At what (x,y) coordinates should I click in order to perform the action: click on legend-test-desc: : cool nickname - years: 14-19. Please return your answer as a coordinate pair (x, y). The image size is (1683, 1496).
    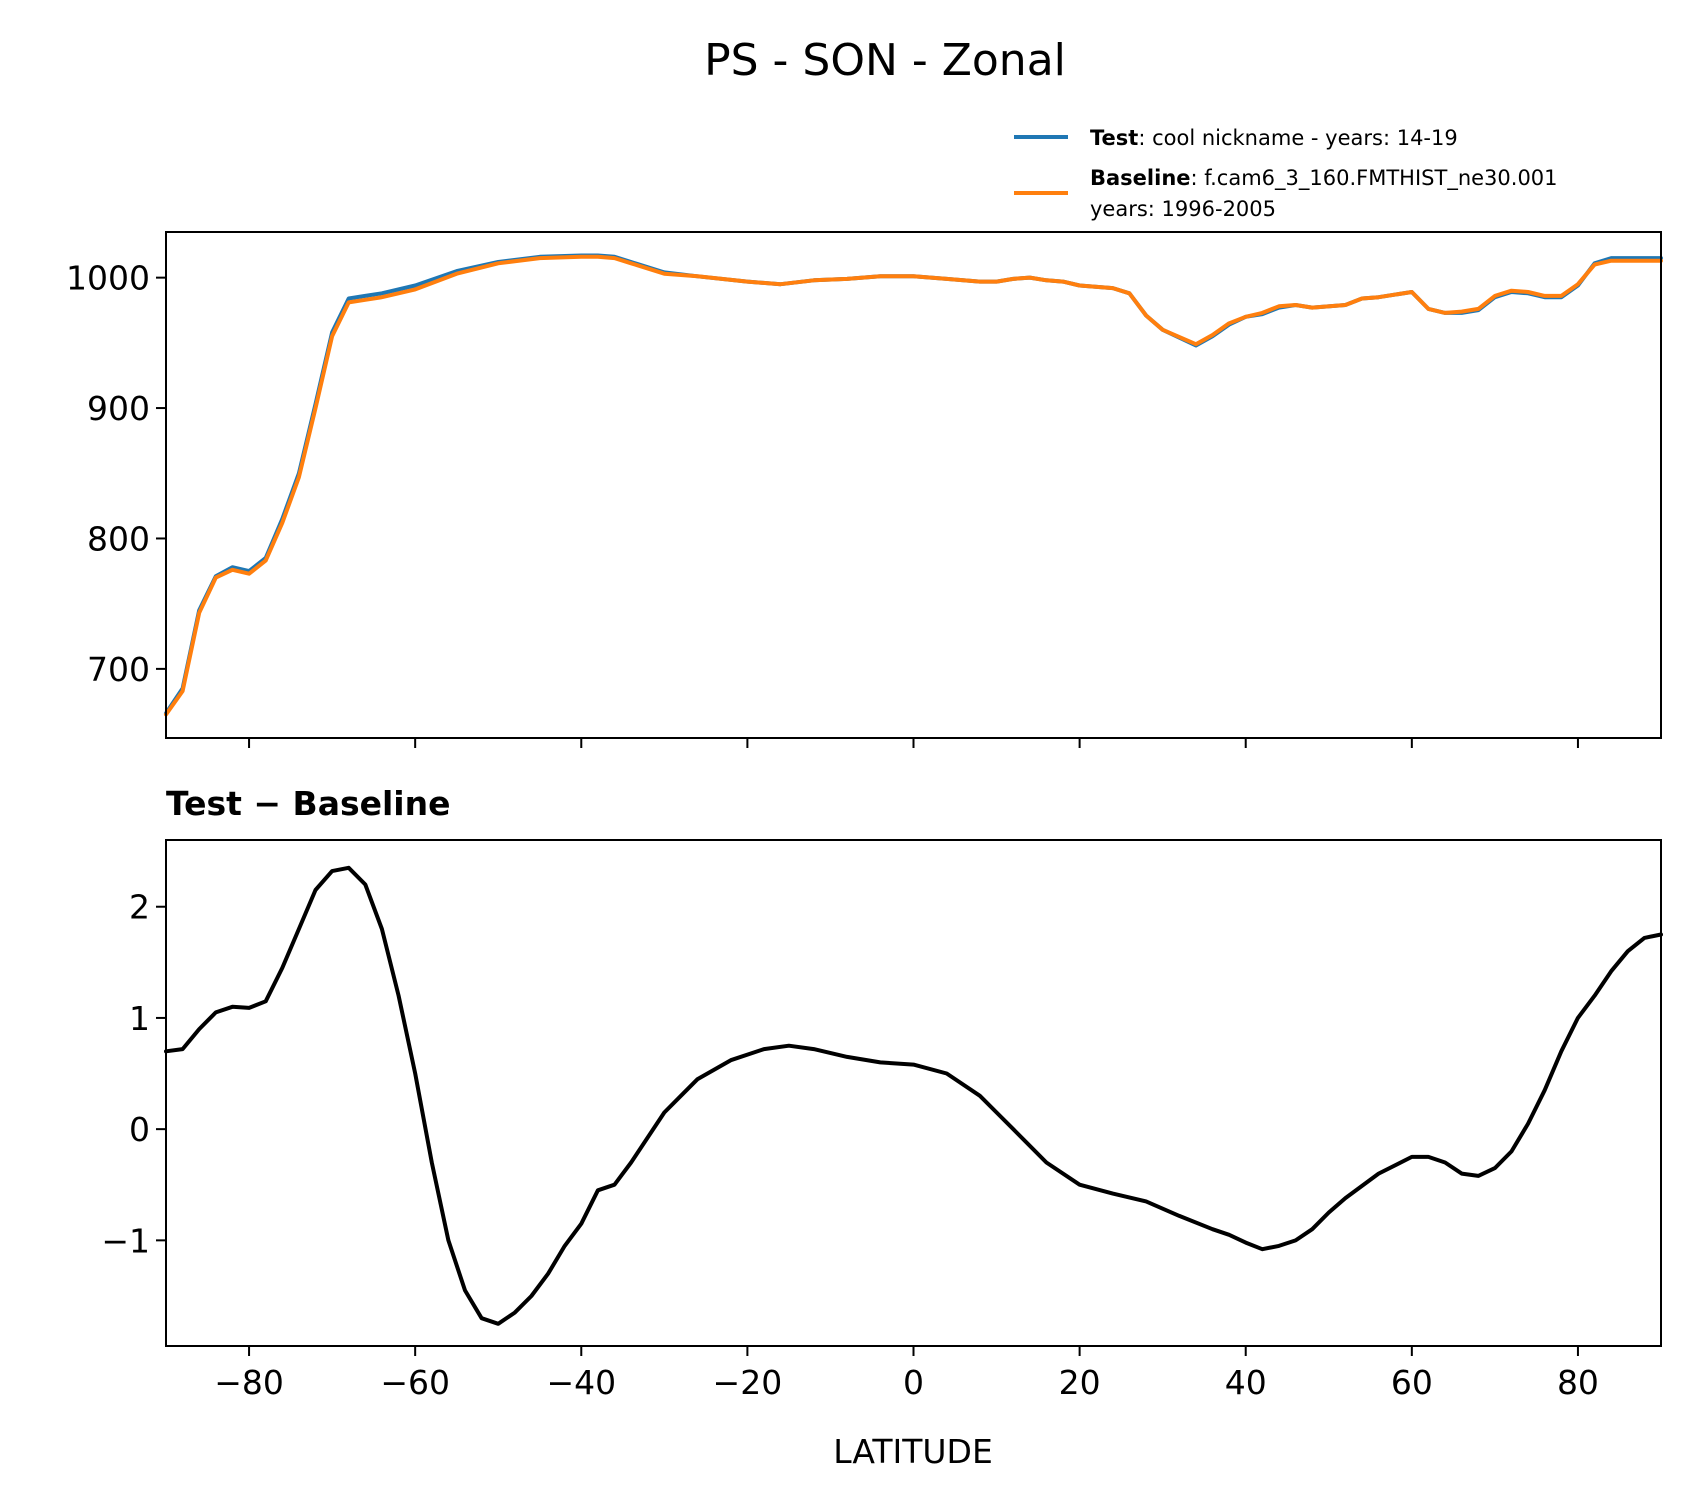
    Looking at the image, I should click on (1297, 138).